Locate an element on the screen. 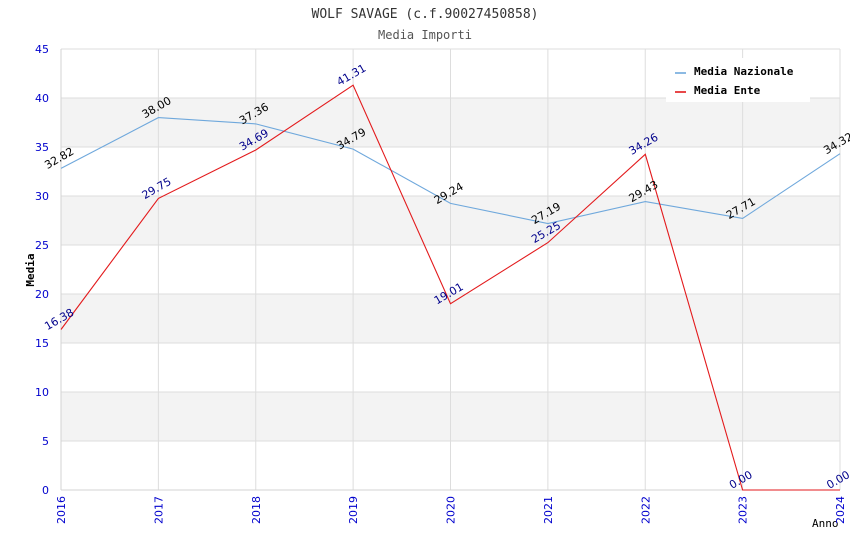 The height and width of the screenshot is (550, 850). x-tick-label: 2017 is located at coordinates (158, 510).